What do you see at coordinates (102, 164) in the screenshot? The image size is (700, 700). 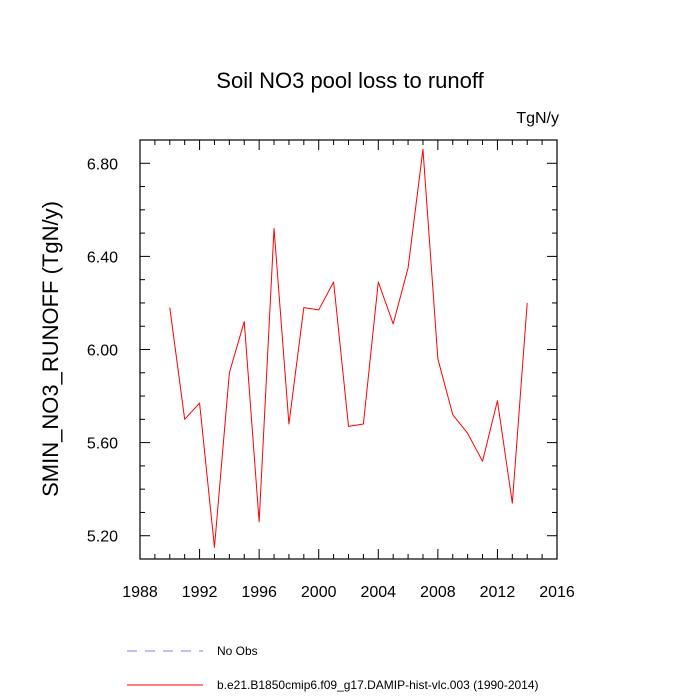 I see `y-tick-label: 6.80` at bounding box center [102, 164].